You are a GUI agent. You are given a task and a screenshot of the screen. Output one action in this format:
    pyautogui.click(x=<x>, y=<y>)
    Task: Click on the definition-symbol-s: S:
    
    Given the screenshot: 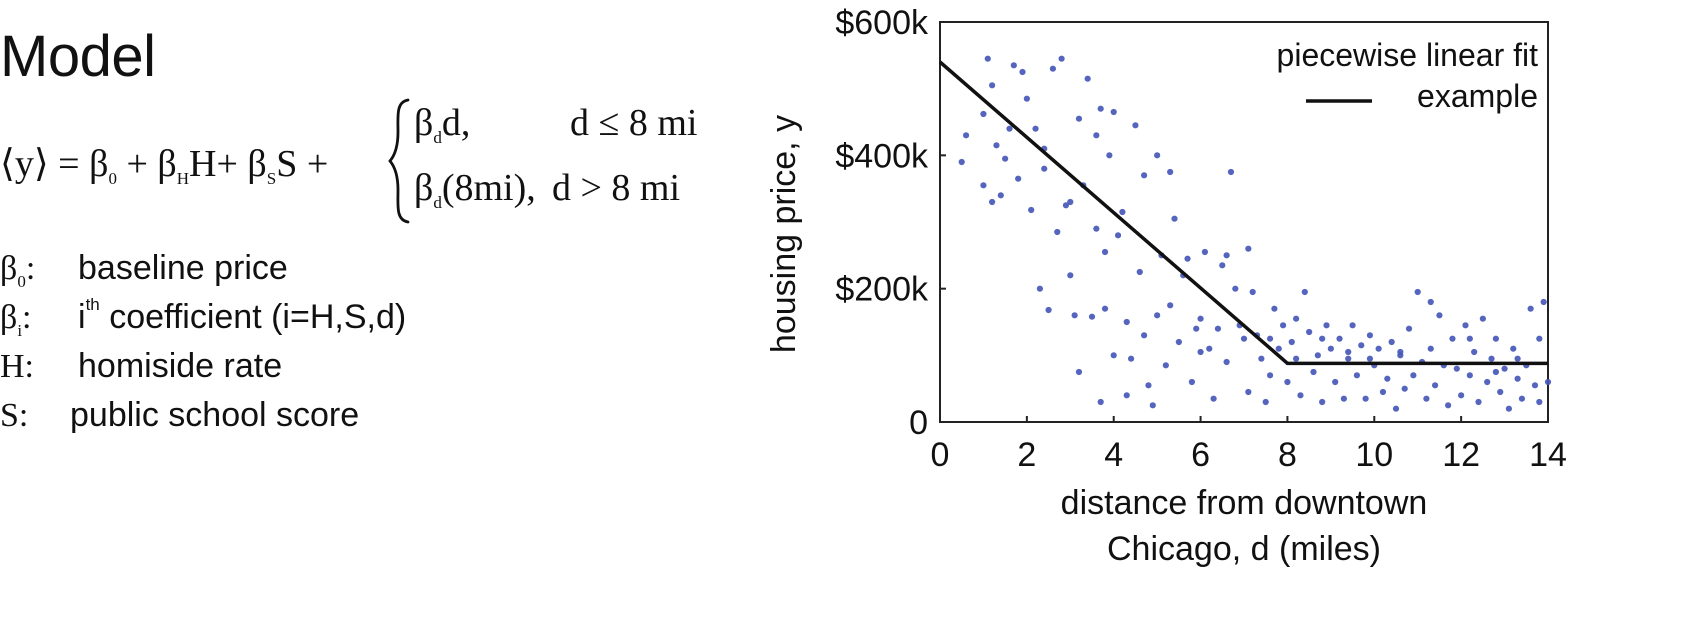 What is the action you would take?
    pyautogui.click(x=14, y=415)
    